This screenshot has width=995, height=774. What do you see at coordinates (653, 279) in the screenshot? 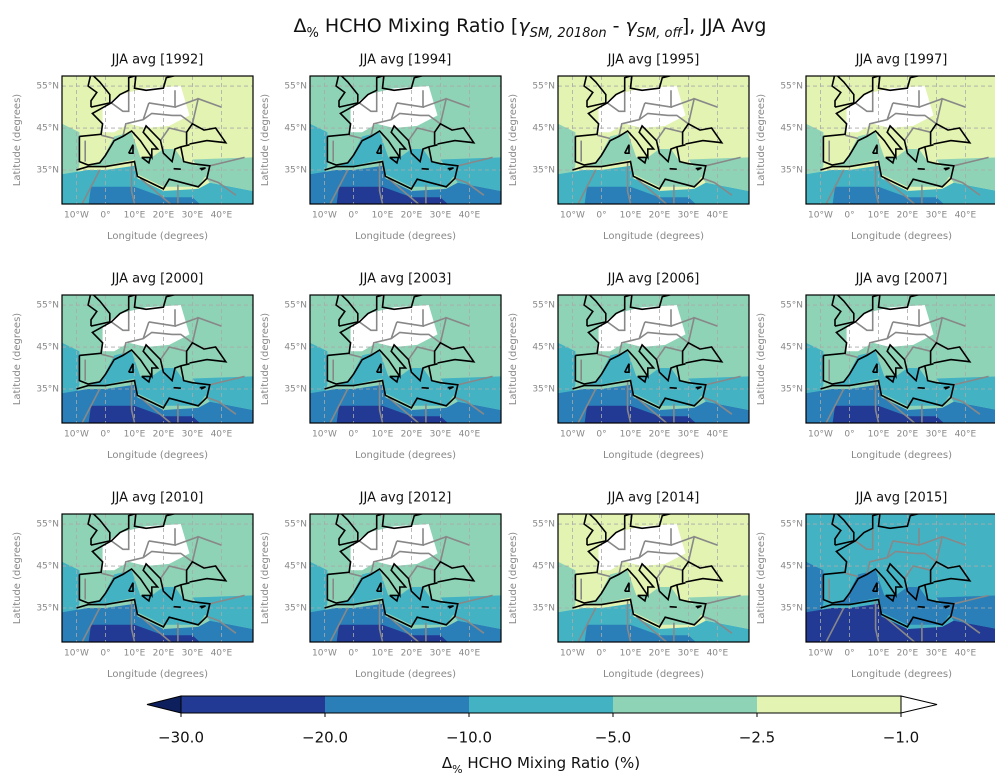
I see `panel-title: JJA avg [2006]` at bounding box center [653, 279].